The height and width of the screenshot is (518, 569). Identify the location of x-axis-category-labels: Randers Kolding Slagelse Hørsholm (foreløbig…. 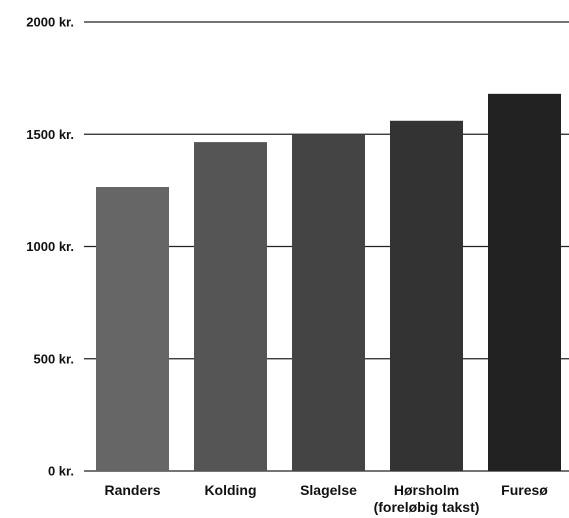
(326, 498).